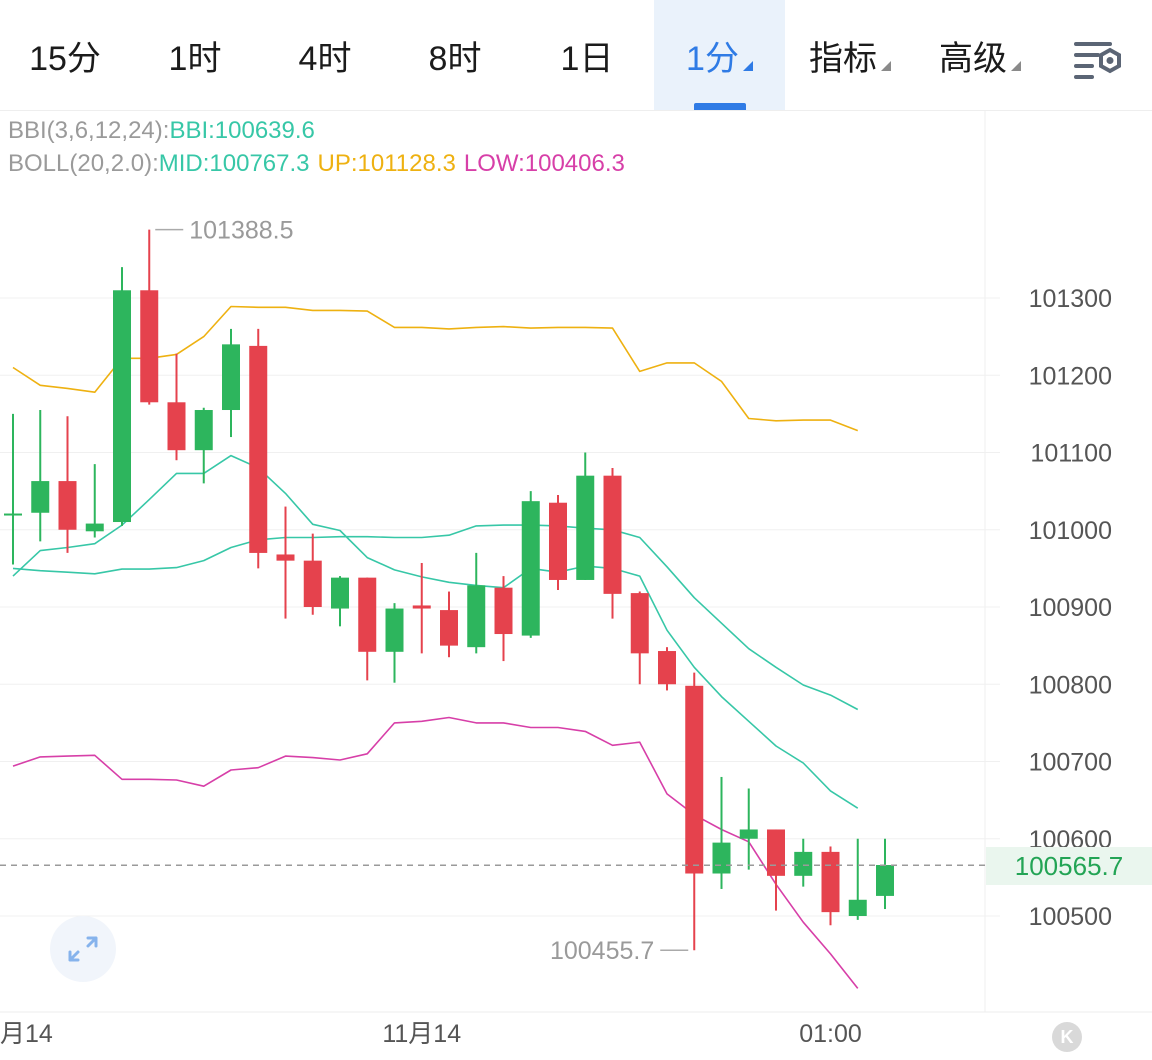  Describe the element at coordinates (234, 163) in the screenshot. I see `boll-mid-value: MID:100767.3` at that location.